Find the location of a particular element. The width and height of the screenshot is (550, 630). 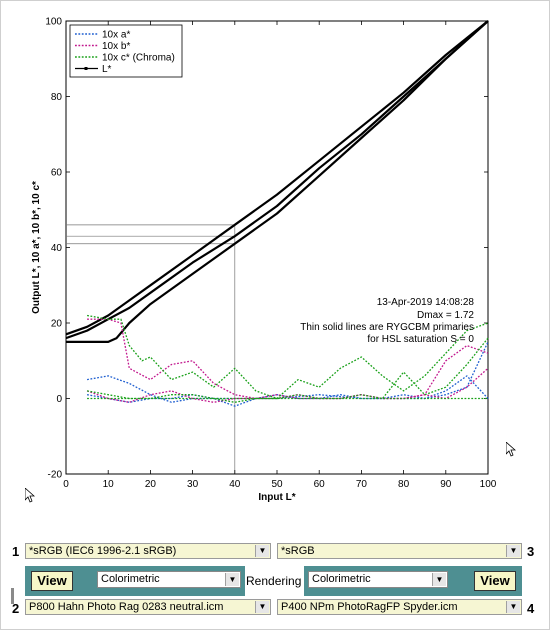

y-tick-label: 0 is located at coordinates (59, 399).